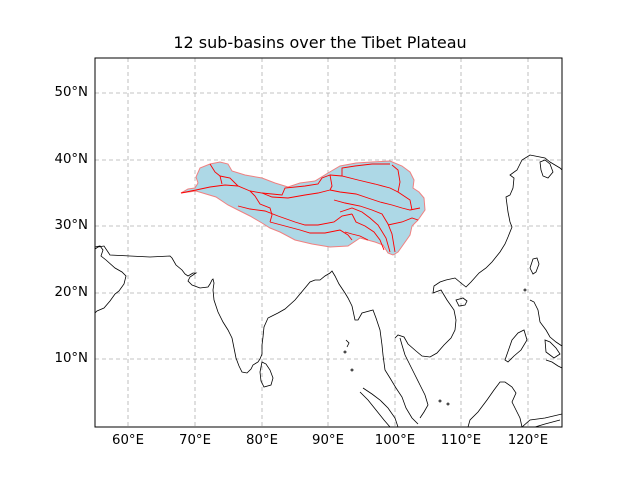 The height and width of the screenshot is (480, 640). I want to click on y-tick-40n: 40°N, so click(71, 159).